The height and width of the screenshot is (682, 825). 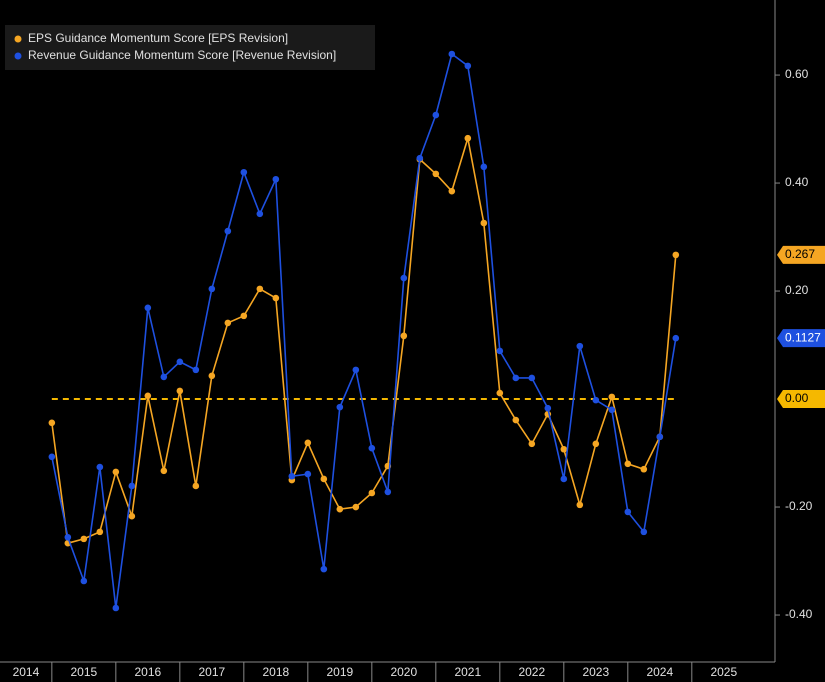 What do you see at coordinates (799, 506) in the screenshot?
I see `y-tick-label: -0.20` at bounding box center [799, 506].